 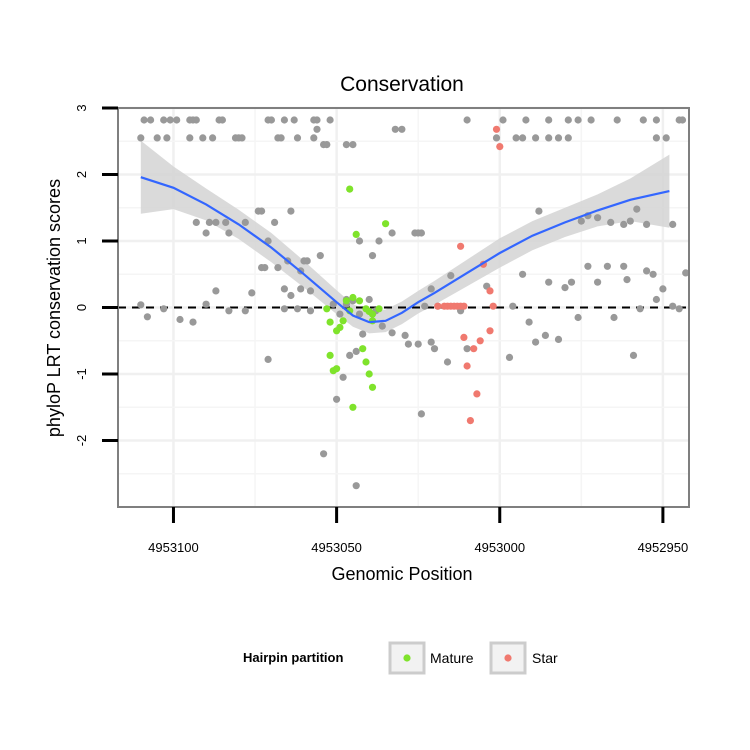 I want to click on y-tick-label: -1, so click(x=81, y=374).